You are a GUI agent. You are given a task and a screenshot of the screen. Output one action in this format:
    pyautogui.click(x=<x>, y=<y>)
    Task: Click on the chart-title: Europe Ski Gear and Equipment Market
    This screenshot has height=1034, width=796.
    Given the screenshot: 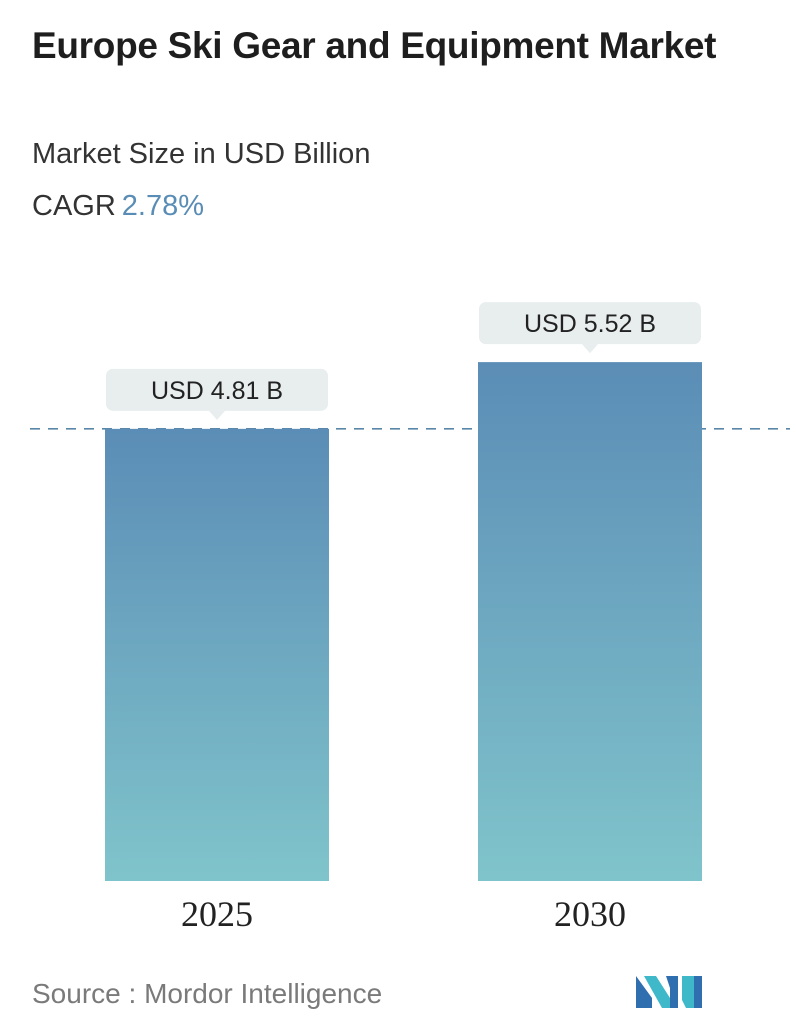 What is the action you would take?
    pyautogui.click(x=374, y=45)
    